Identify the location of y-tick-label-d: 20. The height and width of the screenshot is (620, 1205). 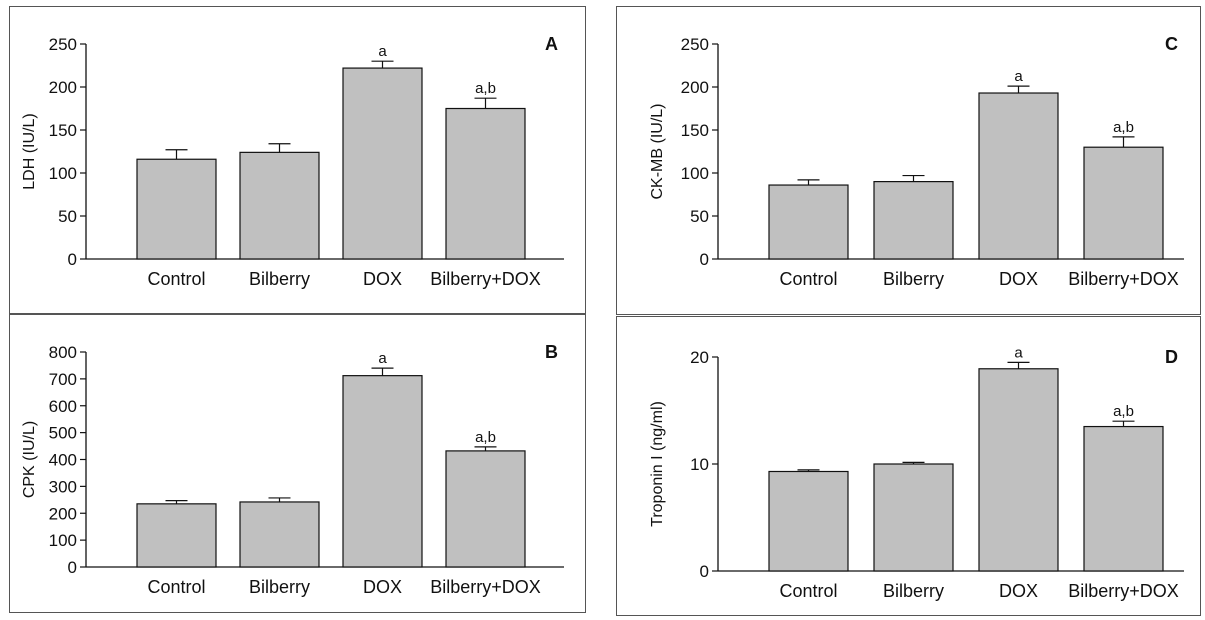
(699, 357).